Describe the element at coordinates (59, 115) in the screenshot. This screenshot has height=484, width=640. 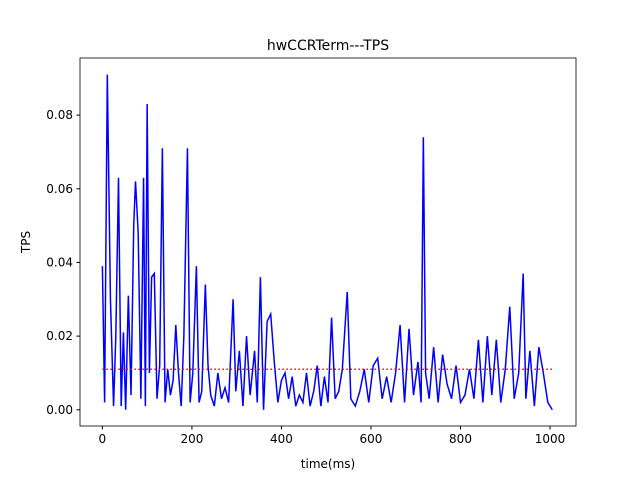
I see `y-tick-label: 0.08` at that location.